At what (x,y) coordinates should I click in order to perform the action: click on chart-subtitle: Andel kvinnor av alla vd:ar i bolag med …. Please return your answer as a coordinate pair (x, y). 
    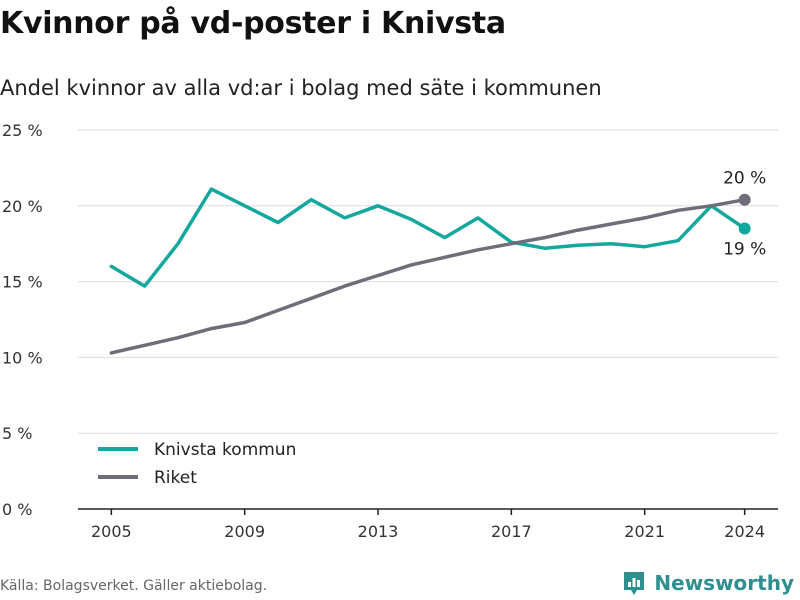
    Looking at the image, I should click on (301, 88).